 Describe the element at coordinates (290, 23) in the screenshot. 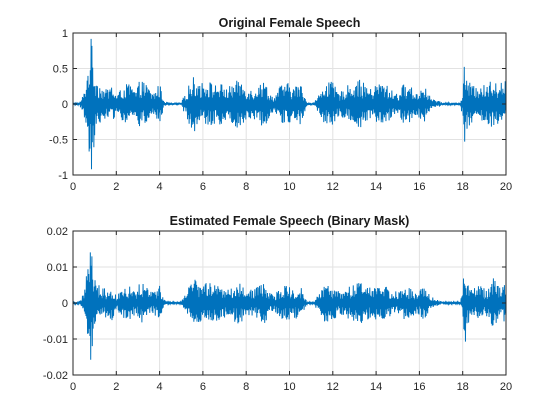

I see `chart-title: Original Female Speech` at that location.